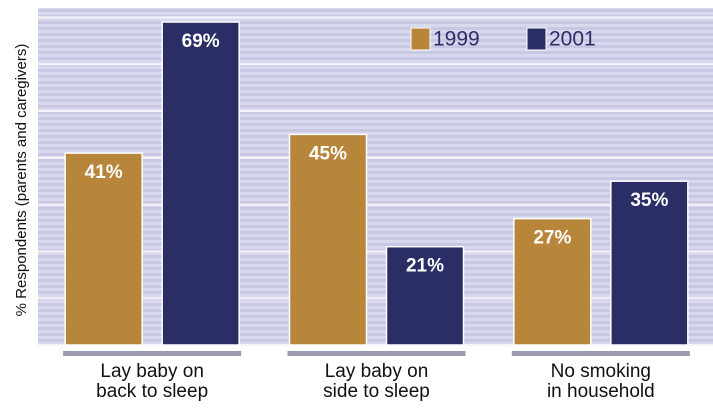 Image resolution: width=713 pixels, height=414 pixels. Describe the element at coordinates (104, 172) in the screenshot. I see `data-label: 41%` at that location.